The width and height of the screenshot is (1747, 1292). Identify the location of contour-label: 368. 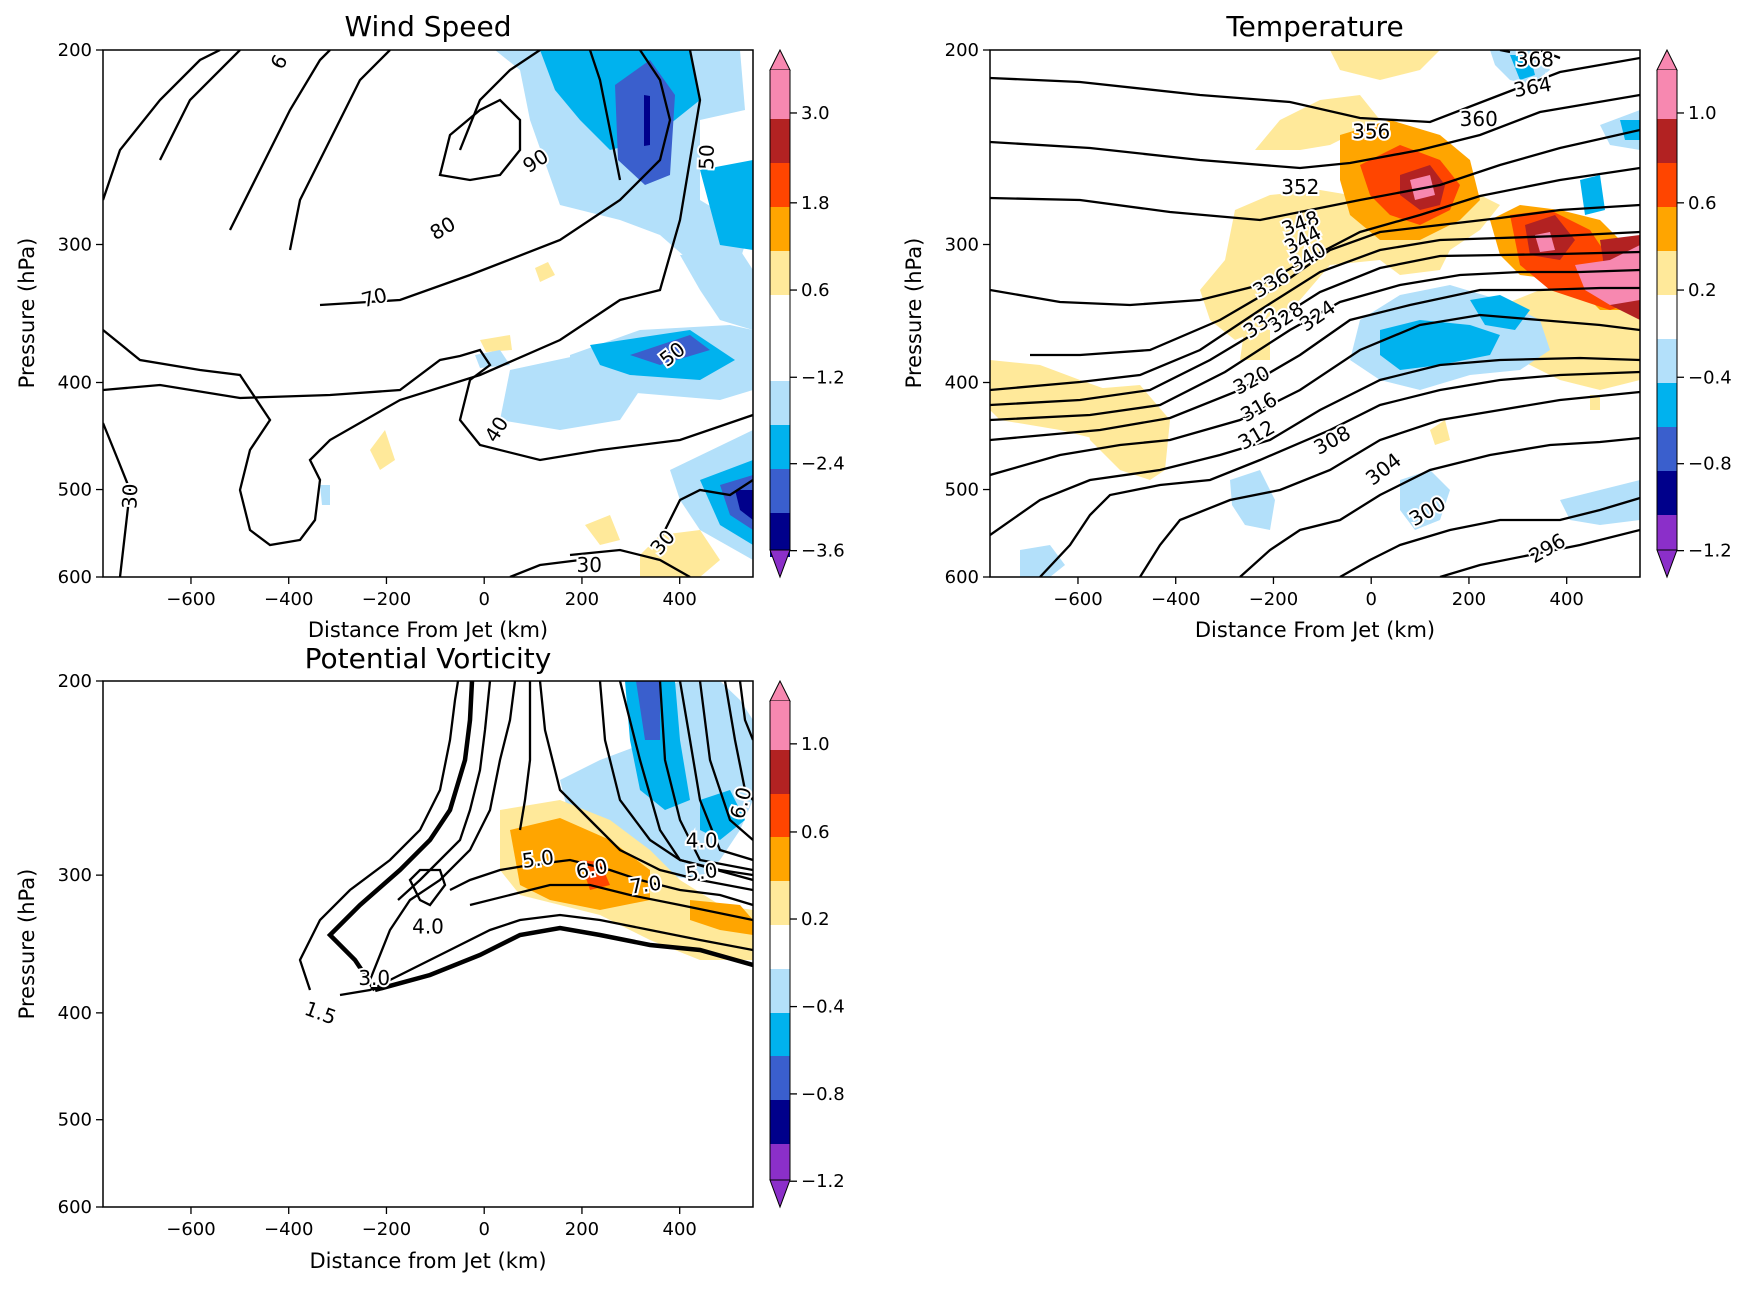
(1535, 59).